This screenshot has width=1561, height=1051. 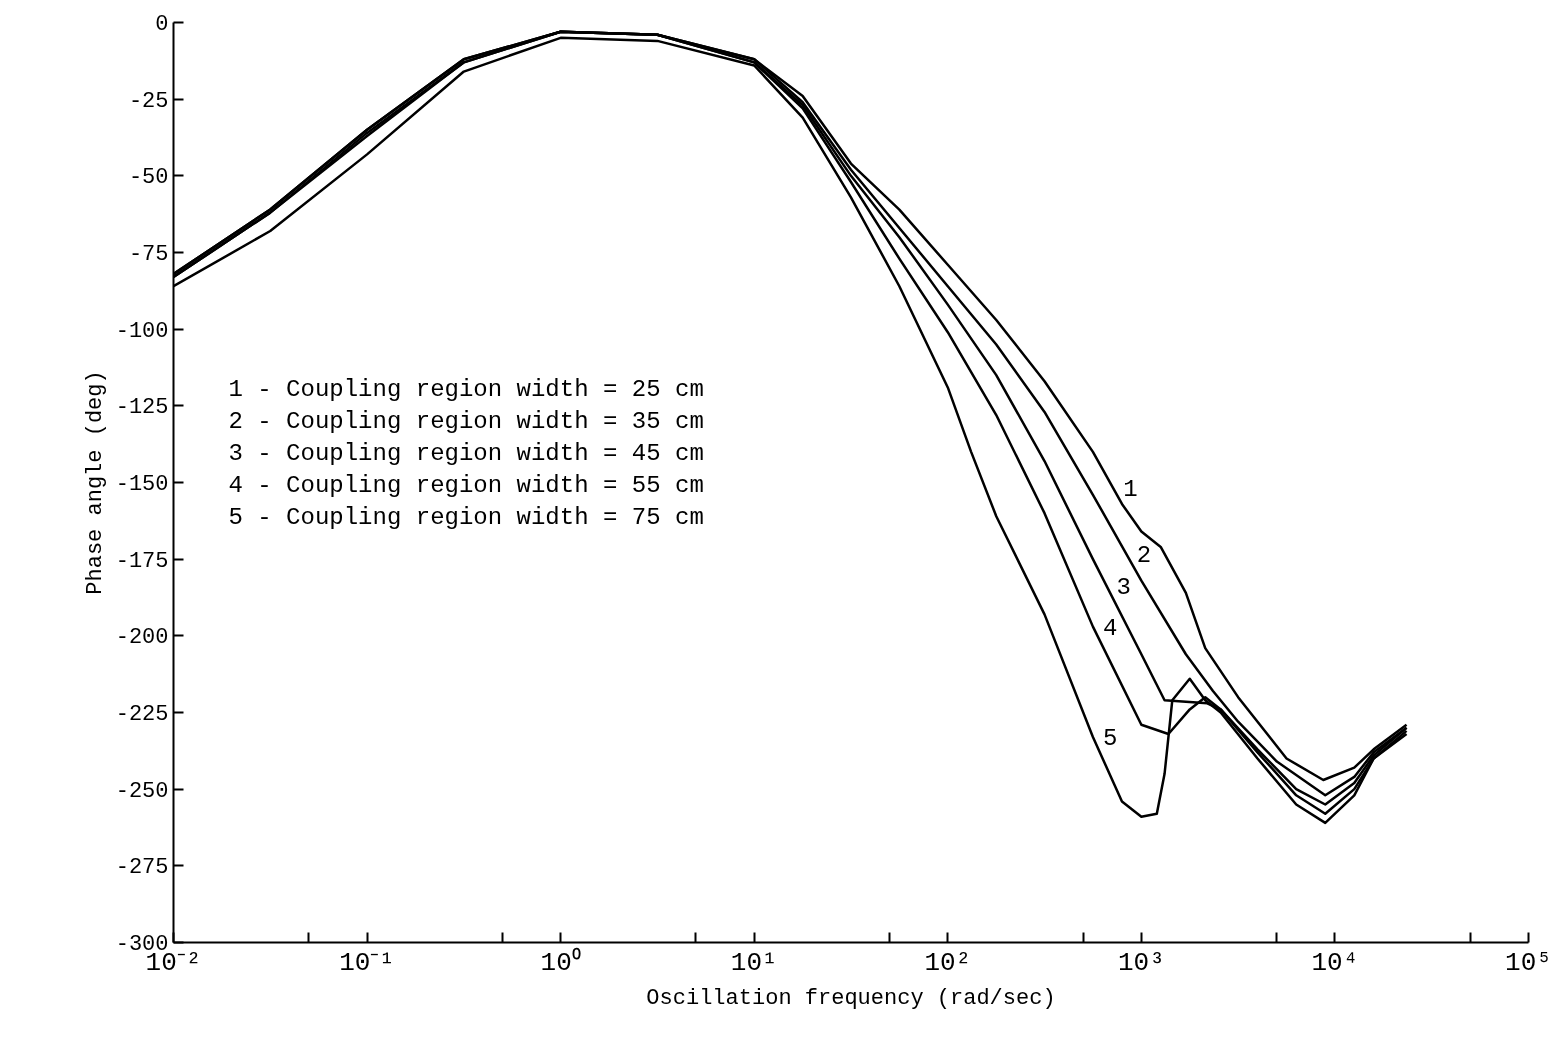 What do you see at coordinates (466, 389) in the screenshot?
I see `annotation: 1 - Coupling region width = 25 cm` at bounding box center [466, 389].